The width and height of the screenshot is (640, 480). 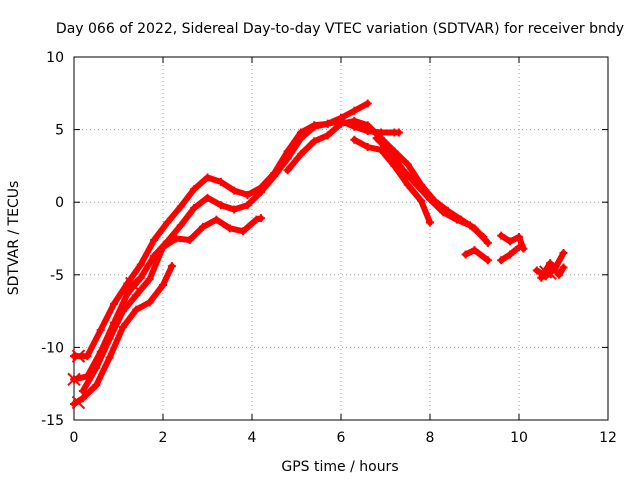 I want to click on x-tick-label: 8, so click(x=430, y=438).